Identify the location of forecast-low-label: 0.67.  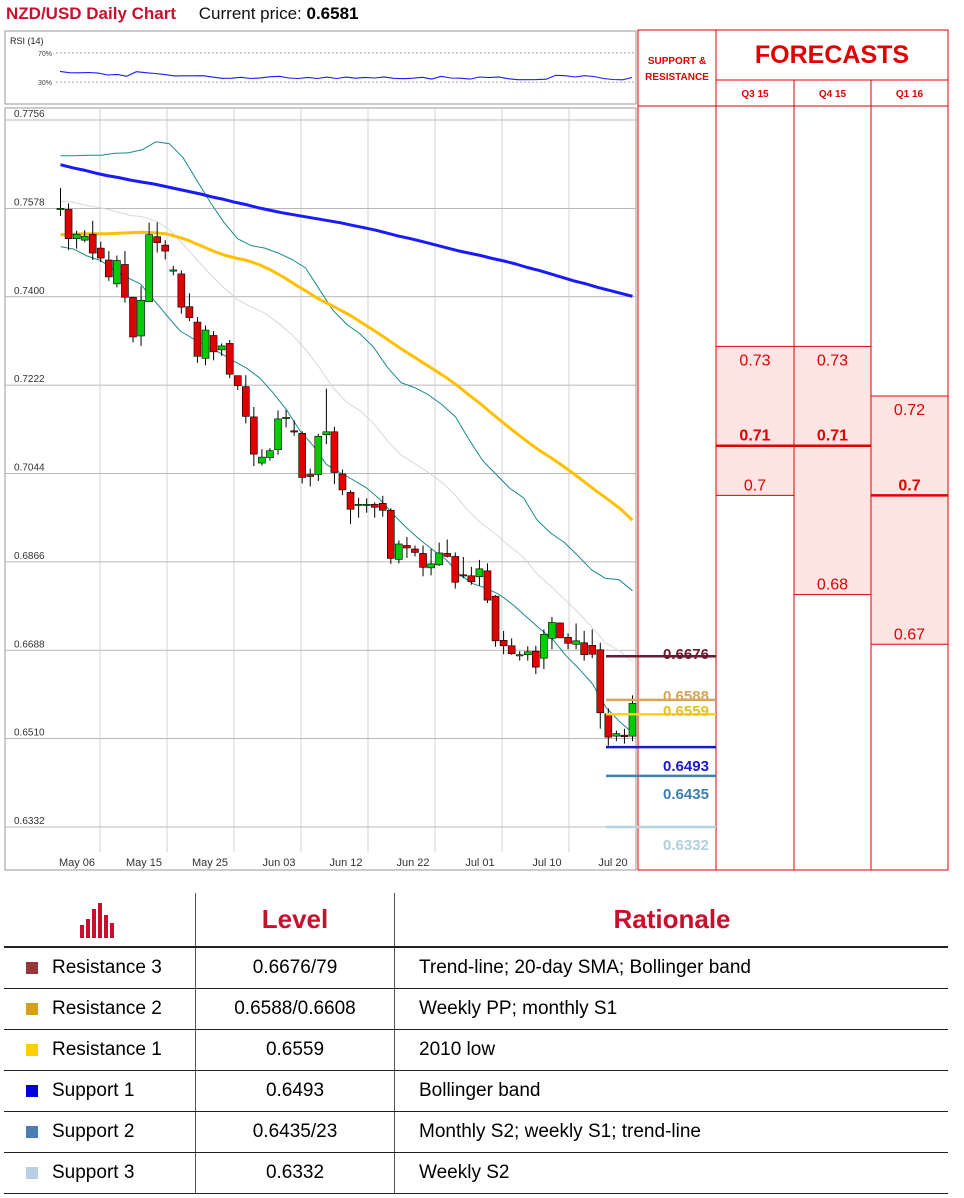
(909, 634).